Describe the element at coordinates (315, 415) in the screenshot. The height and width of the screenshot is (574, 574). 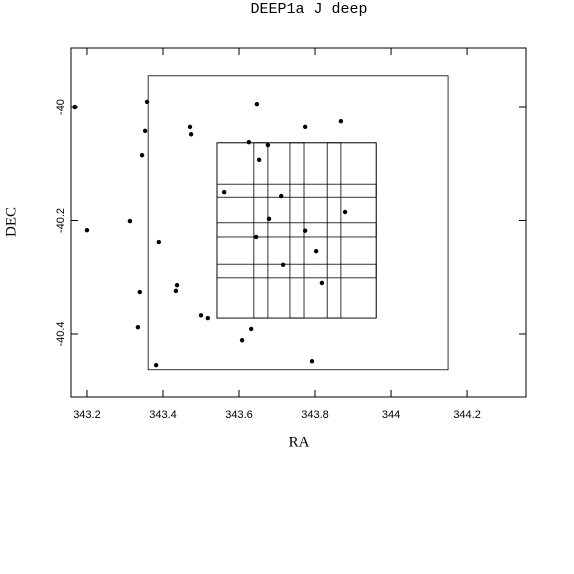
I see `x-tick-label: 343.8` at that location.